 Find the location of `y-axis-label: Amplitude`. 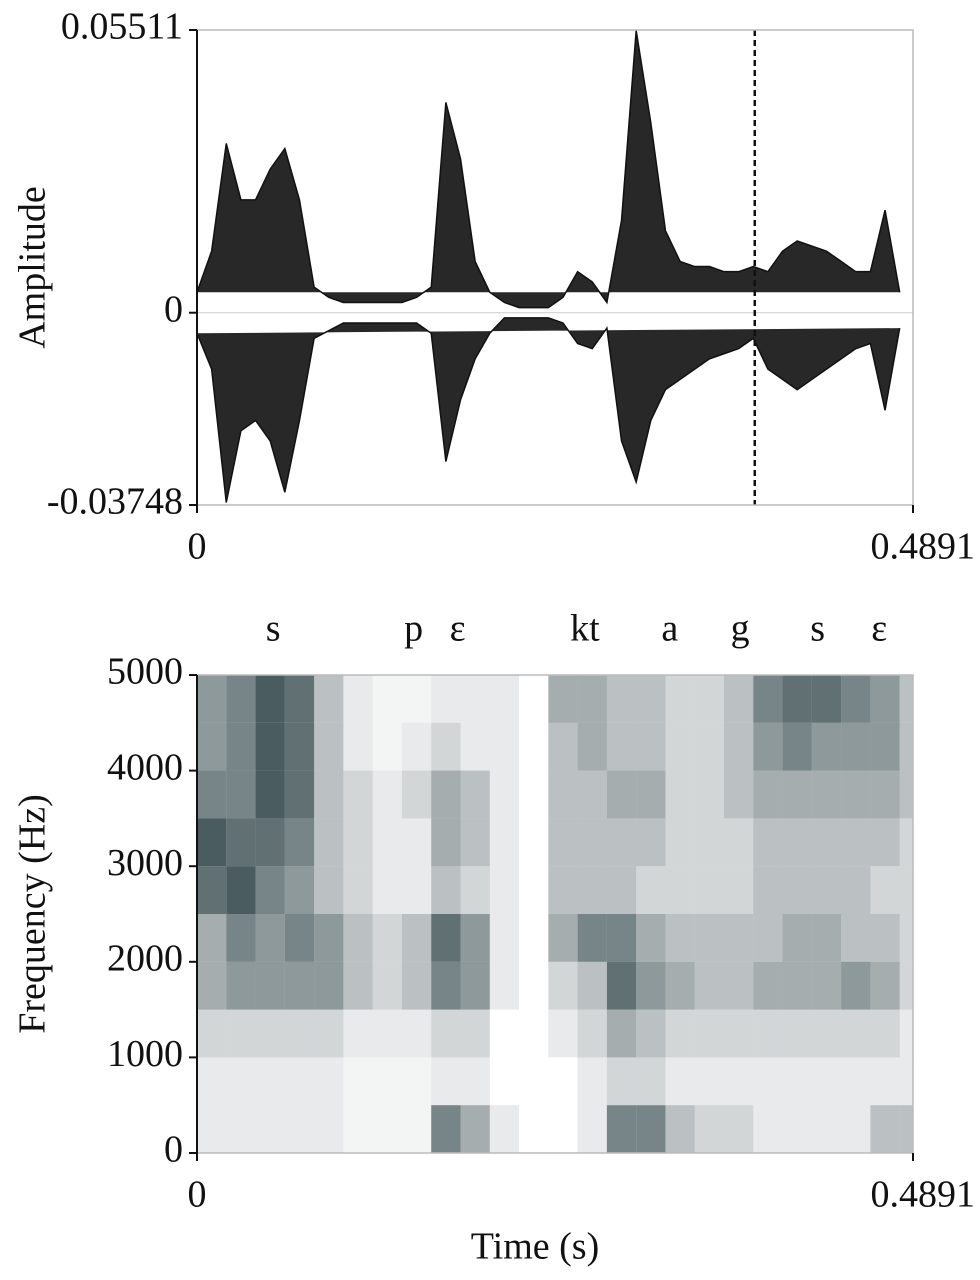

y-axis-label: Amplitude is located at coordinates (33, 267).